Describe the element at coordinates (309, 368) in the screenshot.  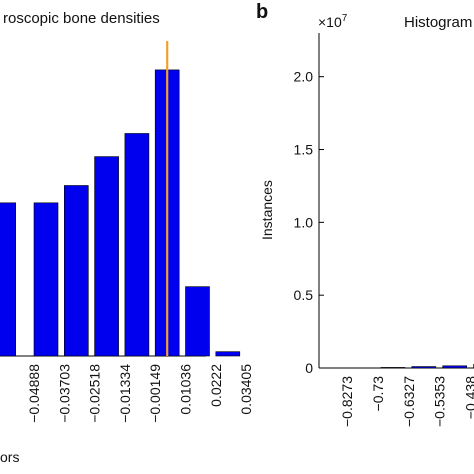
I see `panel-b-y-tick-label: 0` at that location.